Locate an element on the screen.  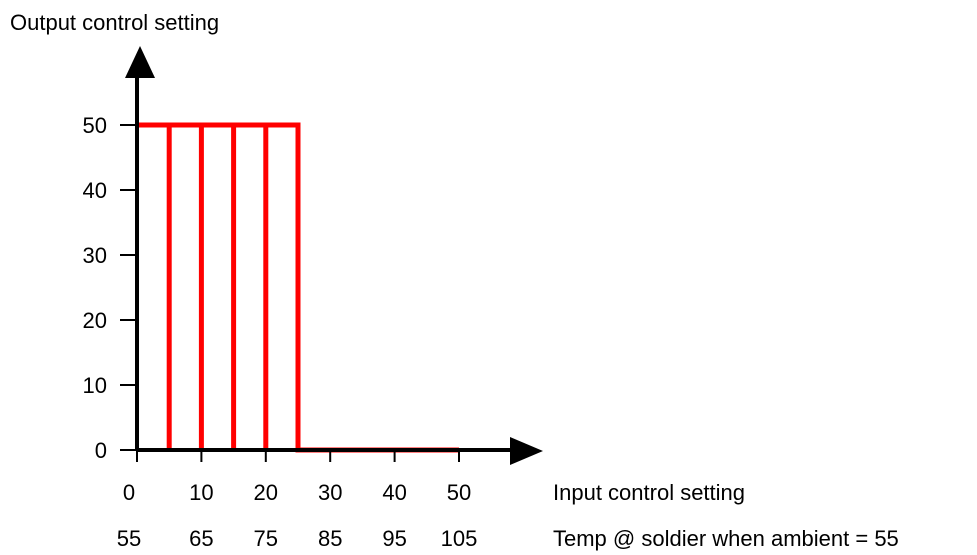
y-tick-label: 30 is located at coordinates (95, 255).